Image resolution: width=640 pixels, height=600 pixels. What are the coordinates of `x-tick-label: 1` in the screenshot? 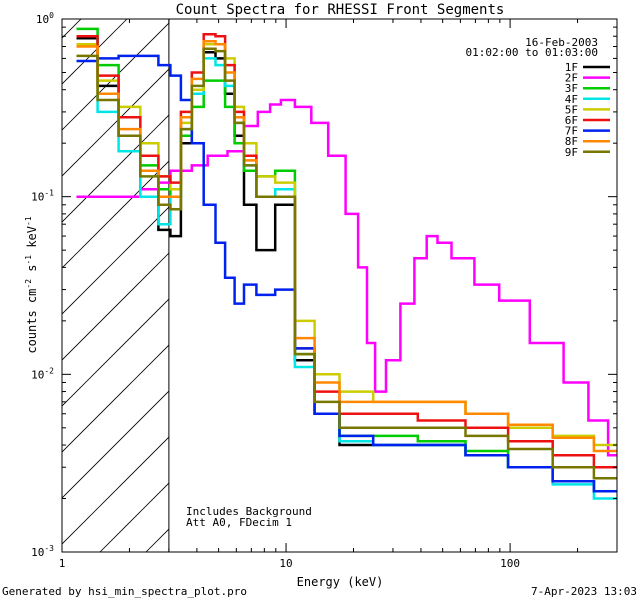 It's located at (62, 563).